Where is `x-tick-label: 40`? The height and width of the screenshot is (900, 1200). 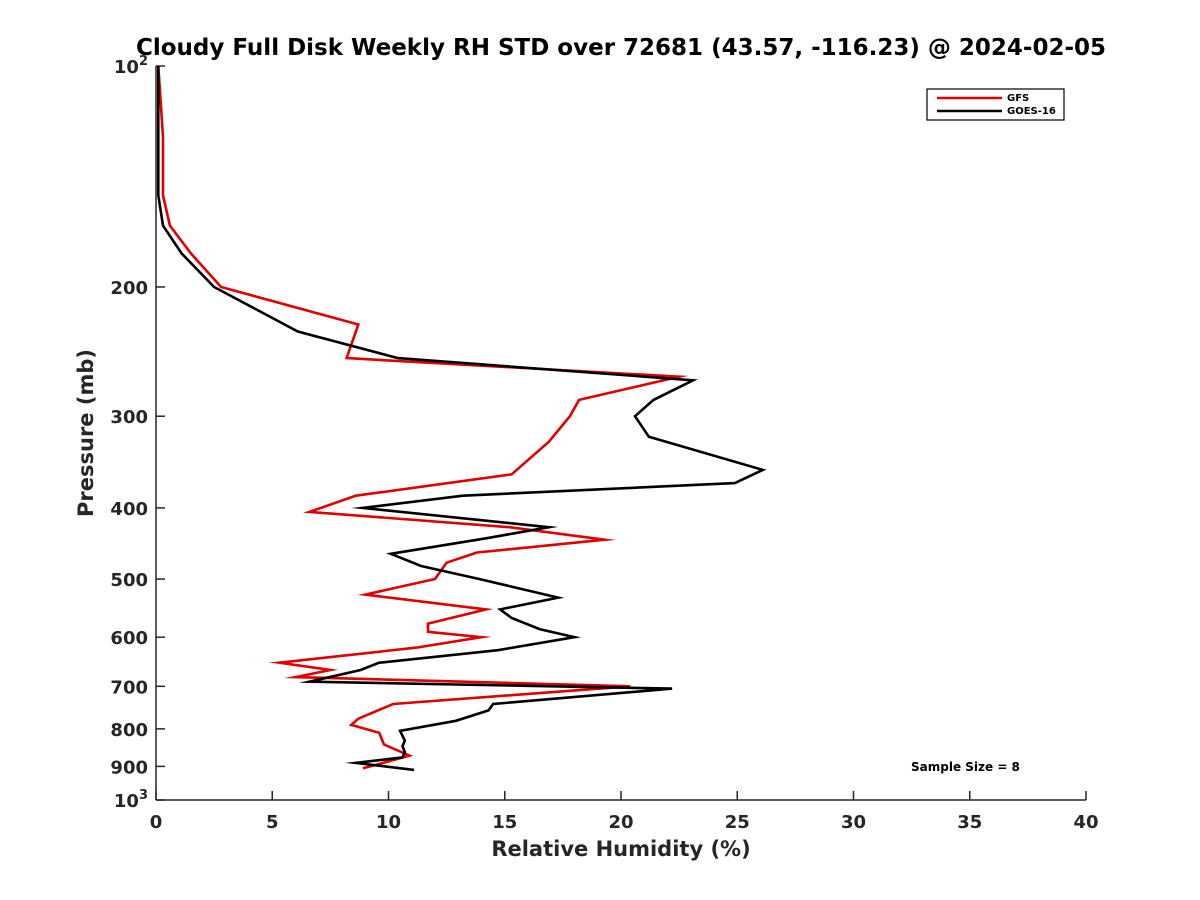 x-tick-label: 40 is located at coordinates (1085, 822).